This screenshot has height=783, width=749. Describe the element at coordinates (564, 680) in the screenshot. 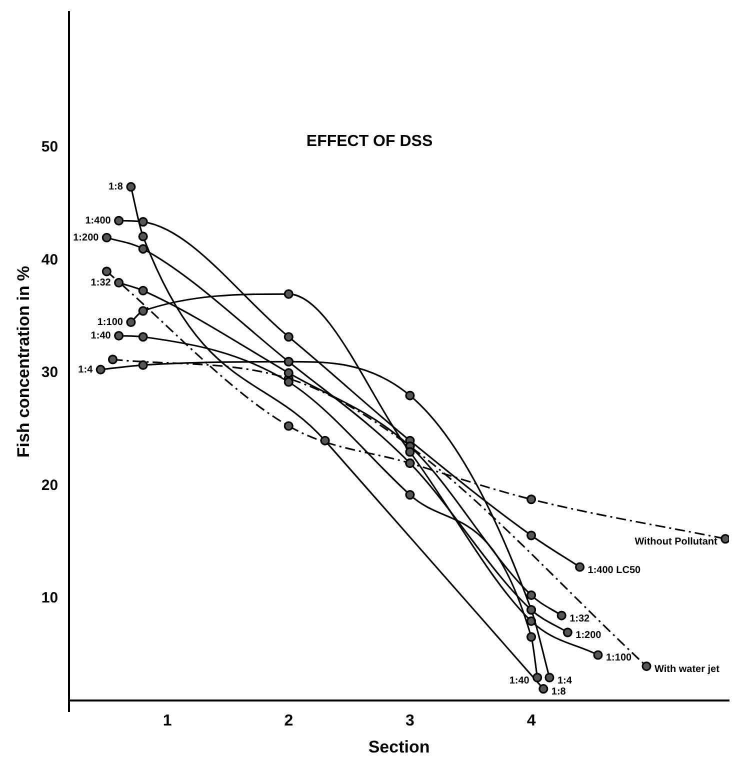

I see `series-label: 1:4` at that location.